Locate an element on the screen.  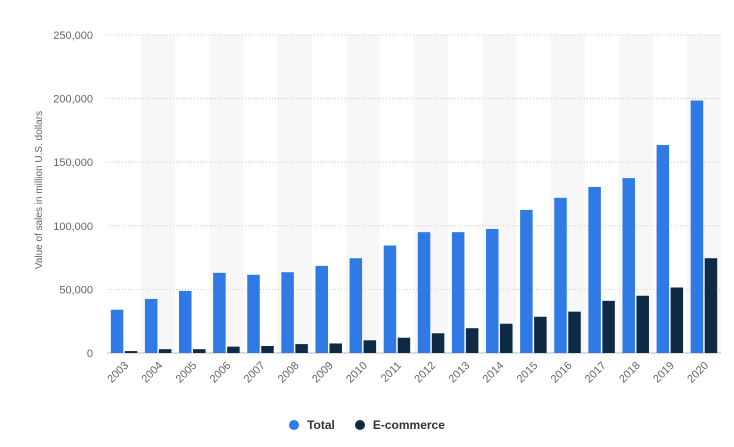
bar-total-2010 is located at coordinates (356, 305).